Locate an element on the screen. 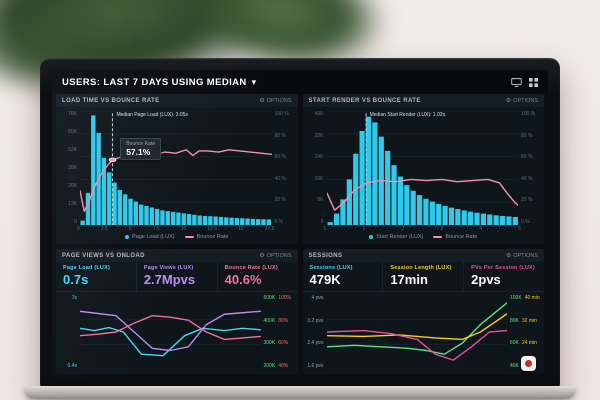  metric-page-load: Page Load (LUX) 0.7s is located at coordinates (96, 276).